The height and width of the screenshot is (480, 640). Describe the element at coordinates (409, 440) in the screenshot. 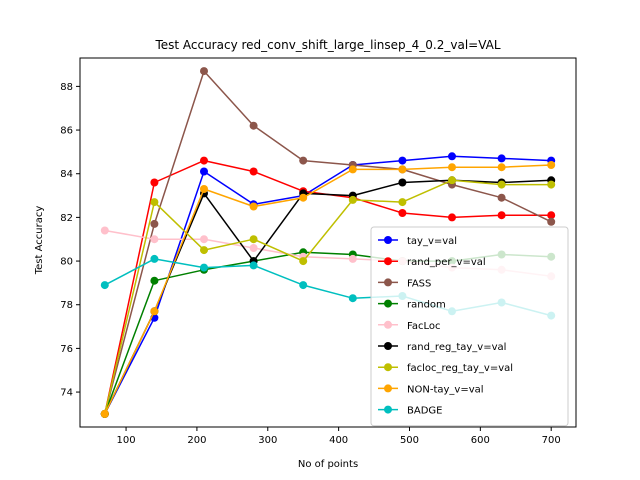

I see `x-tick-label: 500` at that location.